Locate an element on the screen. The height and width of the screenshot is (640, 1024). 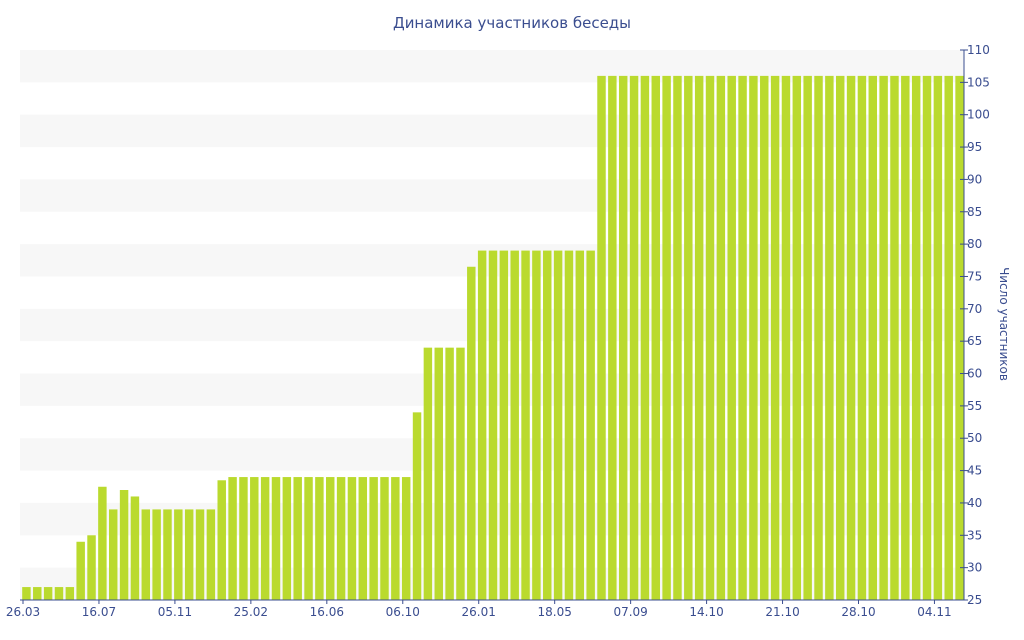
y-tick-label: 55 is located at coordinates (974, 406).